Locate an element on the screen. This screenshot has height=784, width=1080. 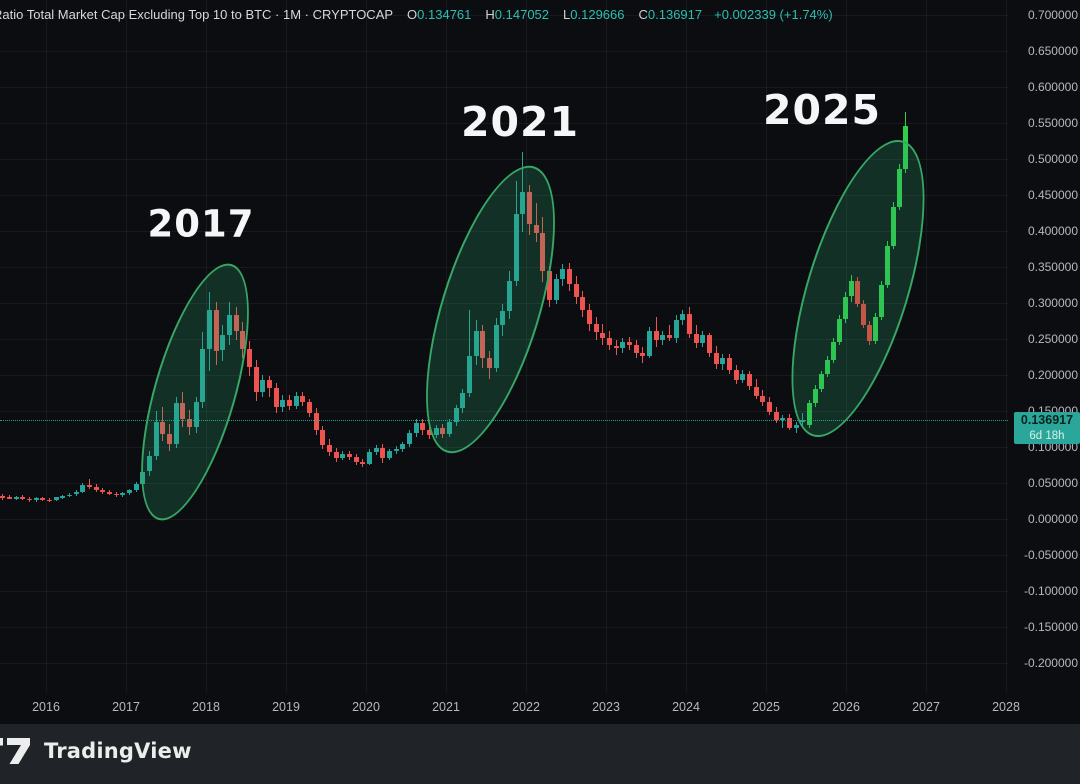
price-tick-label: 0.400000 is located at coordinates (1052, 231).